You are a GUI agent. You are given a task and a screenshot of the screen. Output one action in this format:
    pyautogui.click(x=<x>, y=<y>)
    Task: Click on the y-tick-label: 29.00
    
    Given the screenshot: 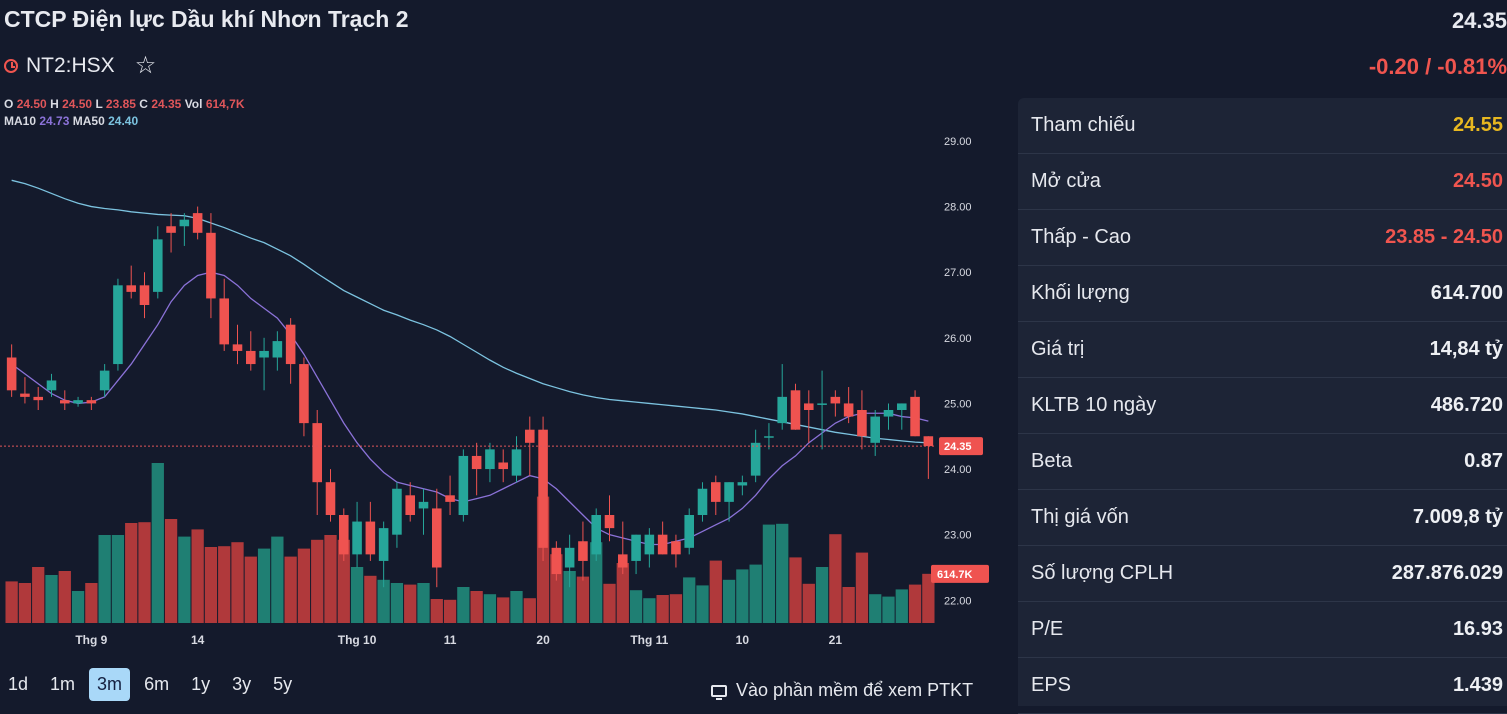 What is the action you would take?
    pyautogui.click(x=958, y=142)
    